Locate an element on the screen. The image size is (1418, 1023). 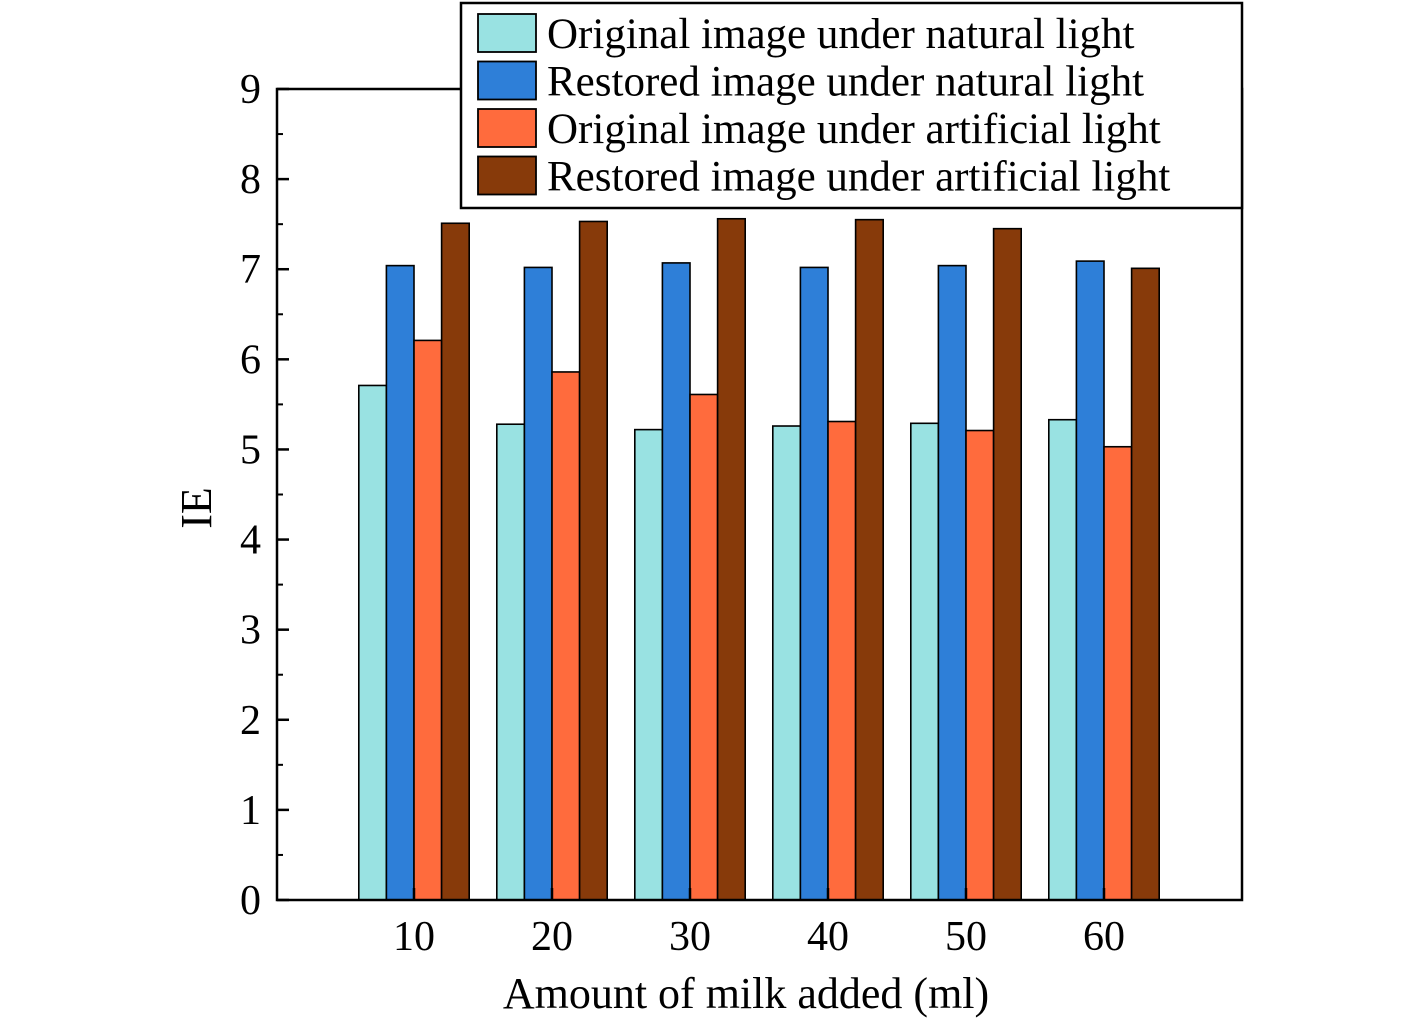
y-tick-label: 0 is located at coordinates (250, 901).